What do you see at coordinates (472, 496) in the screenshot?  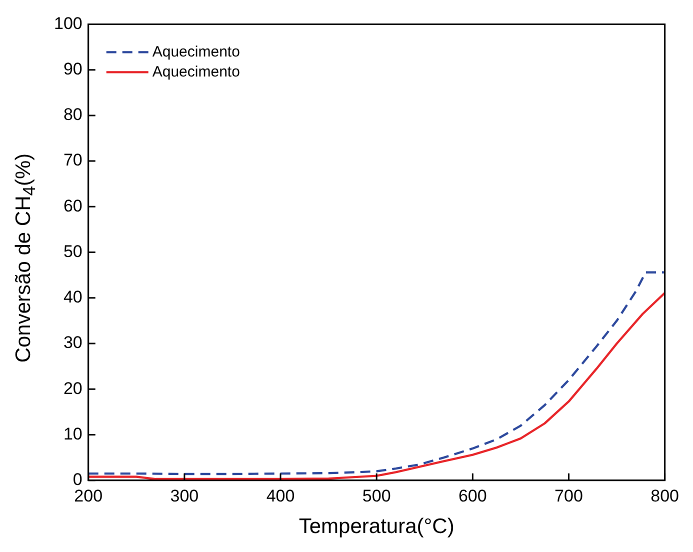 I see `x-tick-label: 600` at bounding box center [472, 496].